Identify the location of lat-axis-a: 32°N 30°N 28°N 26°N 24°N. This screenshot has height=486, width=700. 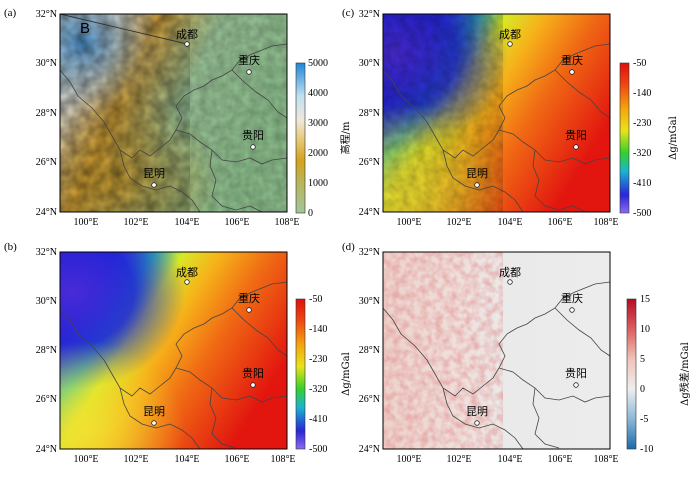
(46, 113).